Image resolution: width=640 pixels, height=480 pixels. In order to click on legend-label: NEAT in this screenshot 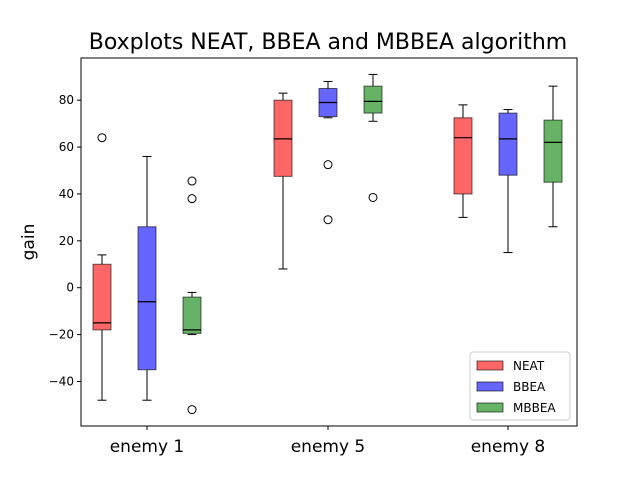, I will do `click(529, 366)`.